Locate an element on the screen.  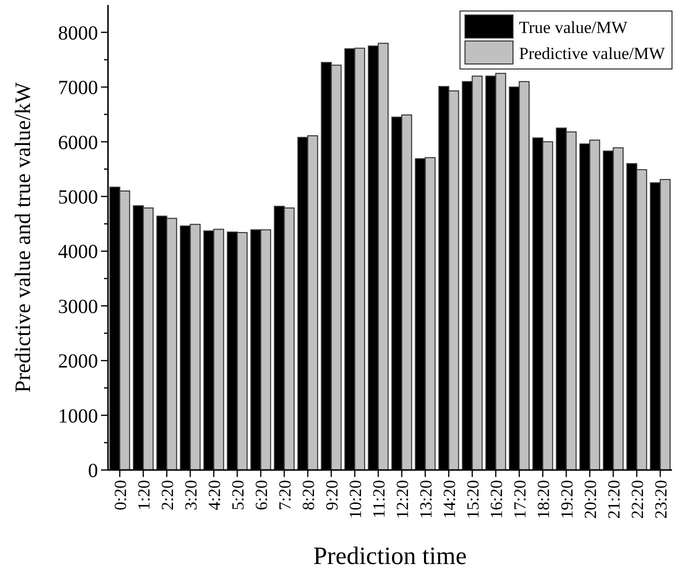
x-tick-label: 0:20 is located at coordinates (120, 495).